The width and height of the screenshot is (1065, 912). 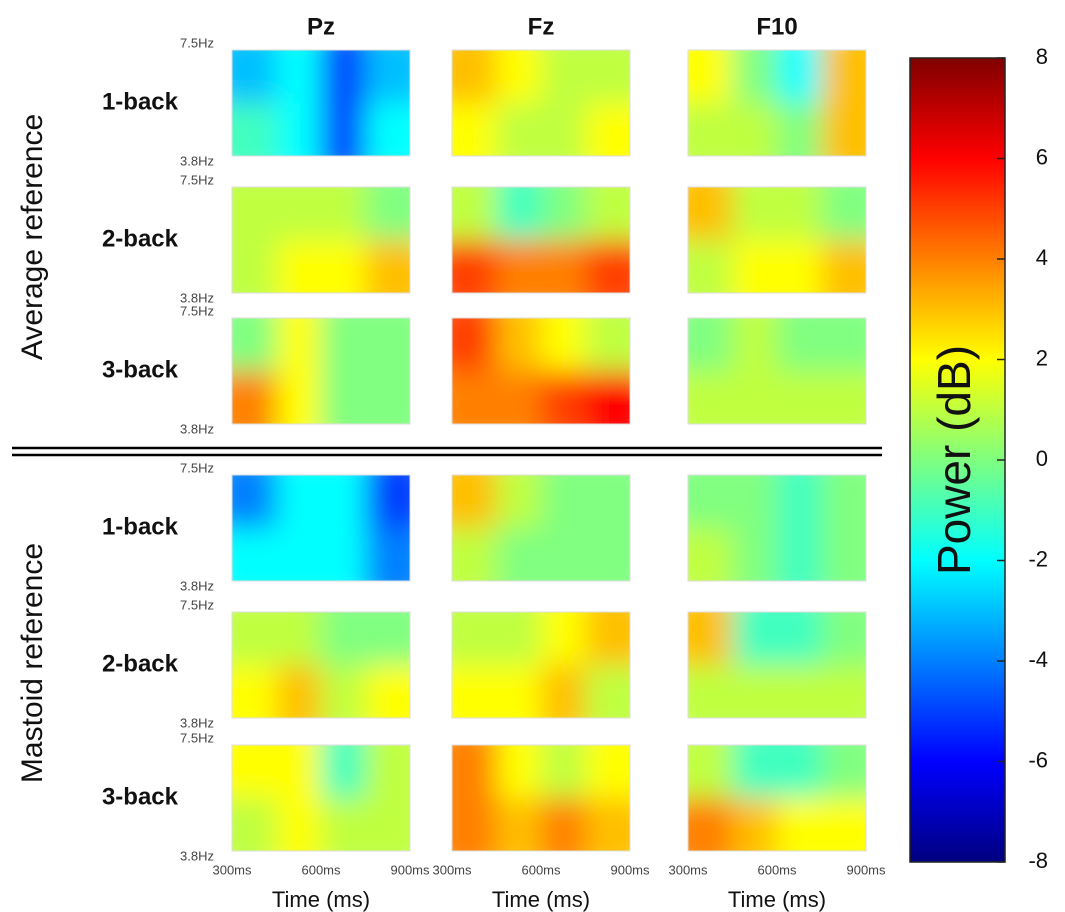 What do you see at coordinates (866, 869) in the screenshot?
I see `x-tick-label: 900ms` at bounding box center [866, 869].